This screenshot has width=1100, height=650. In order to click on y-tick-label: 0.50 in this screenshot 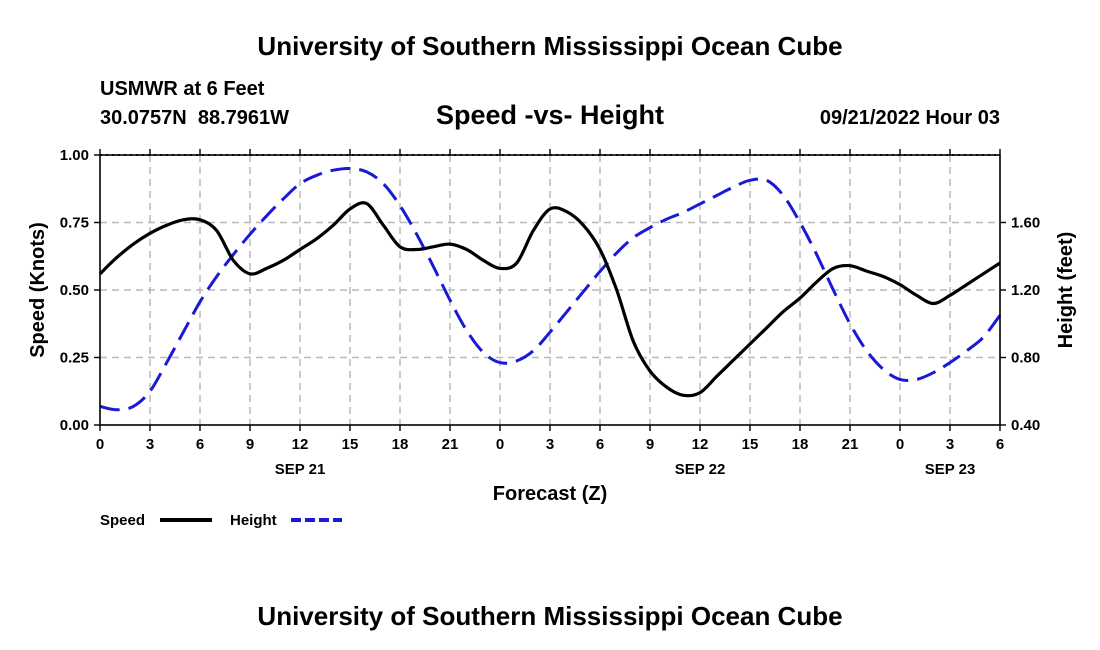, I will do `click(74, 290)`.